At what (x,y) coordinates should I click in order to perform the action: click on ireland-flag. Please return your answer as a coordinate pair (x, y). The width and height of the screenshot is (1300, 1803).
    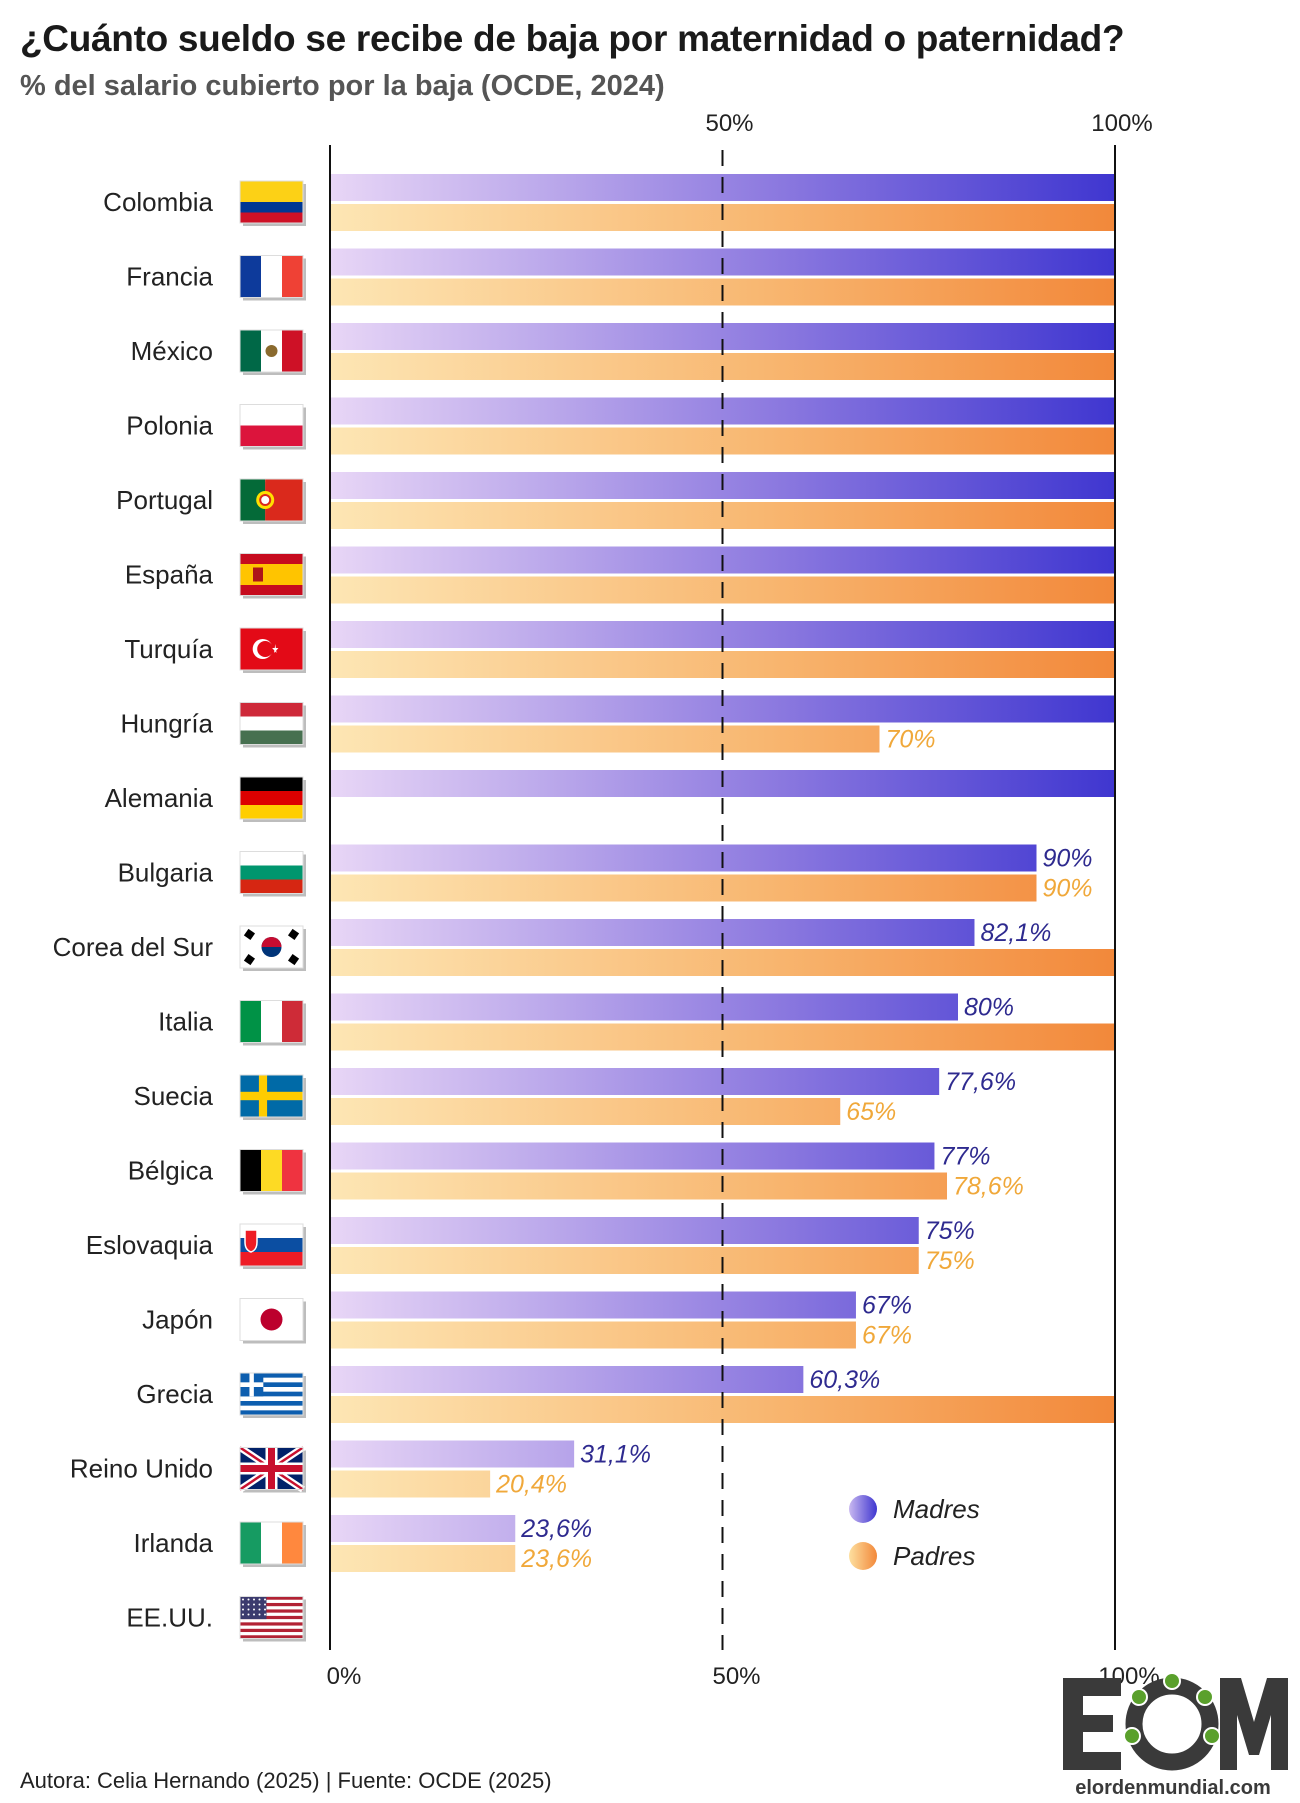
    Looking at the image, I should click on (271, 1543).